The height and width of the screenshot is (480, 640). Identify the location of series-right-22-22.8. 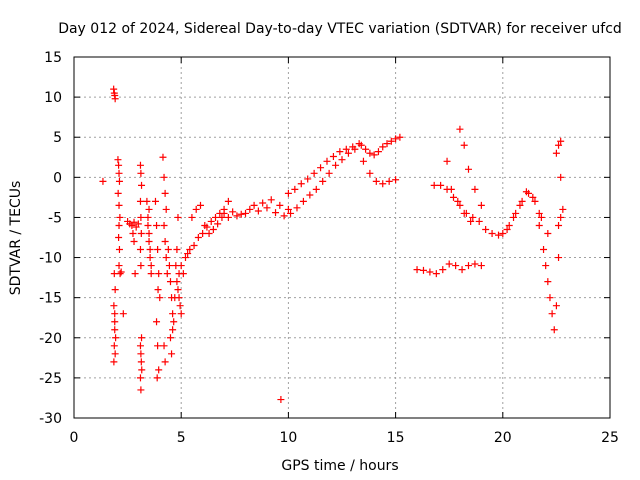
(551, 235).